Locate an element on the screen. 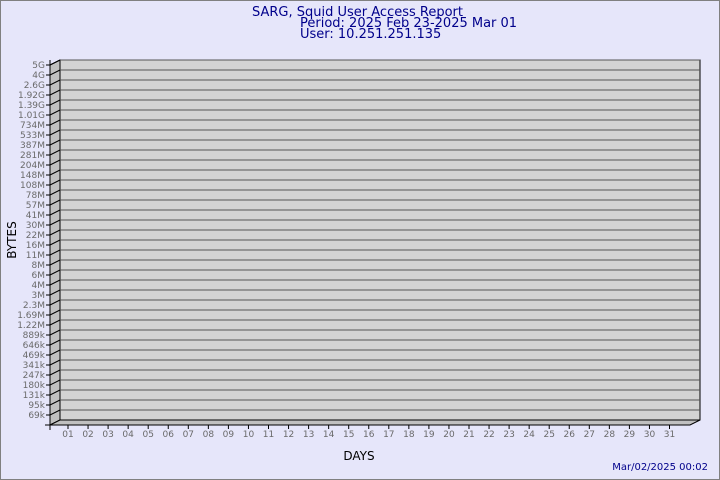 This screenshot has height=480, width=720. y-tick-label: 11M is located at coordinates (35, 256).